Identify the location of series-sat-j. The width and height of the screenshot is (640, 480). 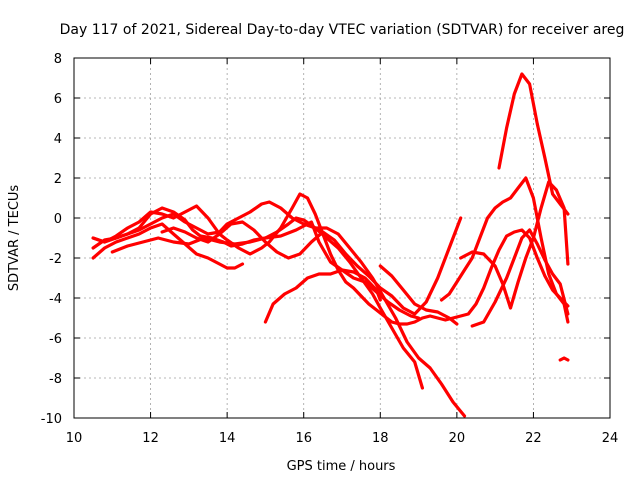
(514, 245).